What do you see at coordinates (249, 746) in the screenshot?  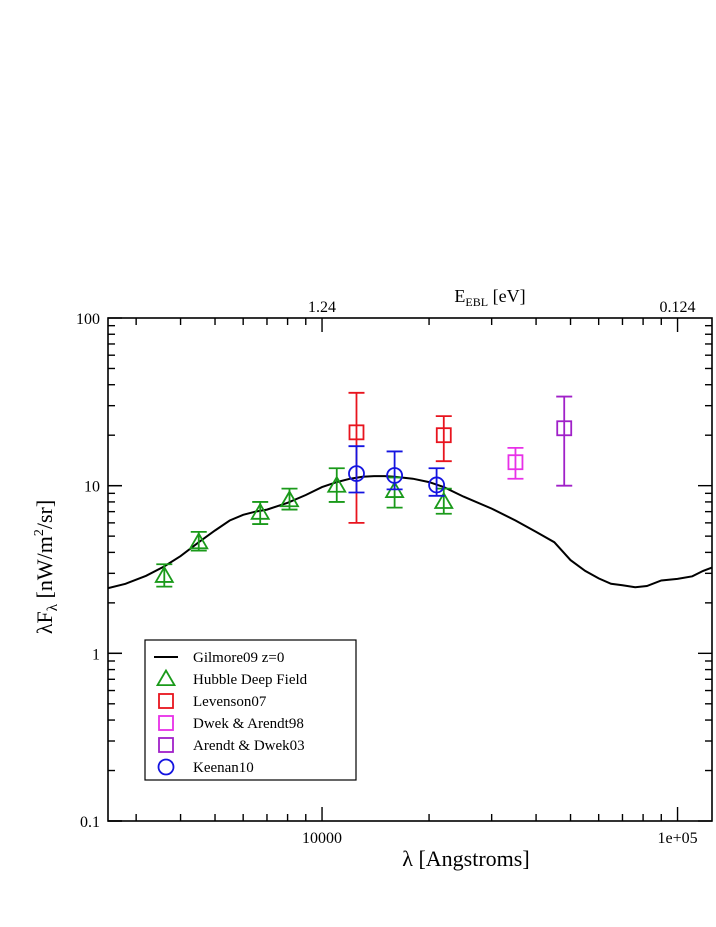 I see `legend-label: Arendt & Dwek03` at bounding box center [249, 746].